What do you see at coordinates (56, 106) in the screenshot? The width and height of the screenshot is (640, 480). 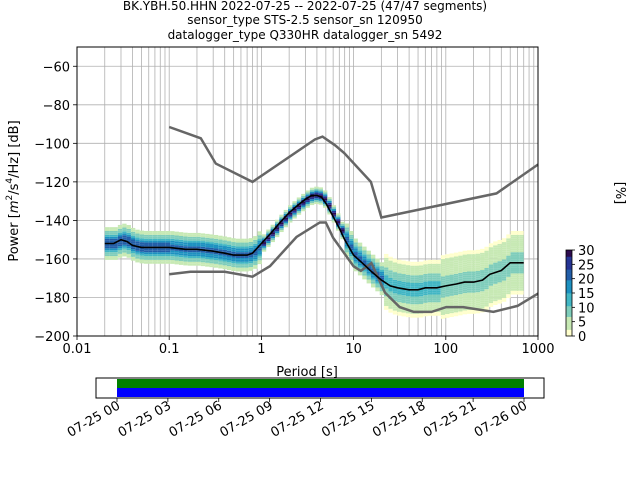 I see `y-tick-label: −80` at bounding box center [56, 106].